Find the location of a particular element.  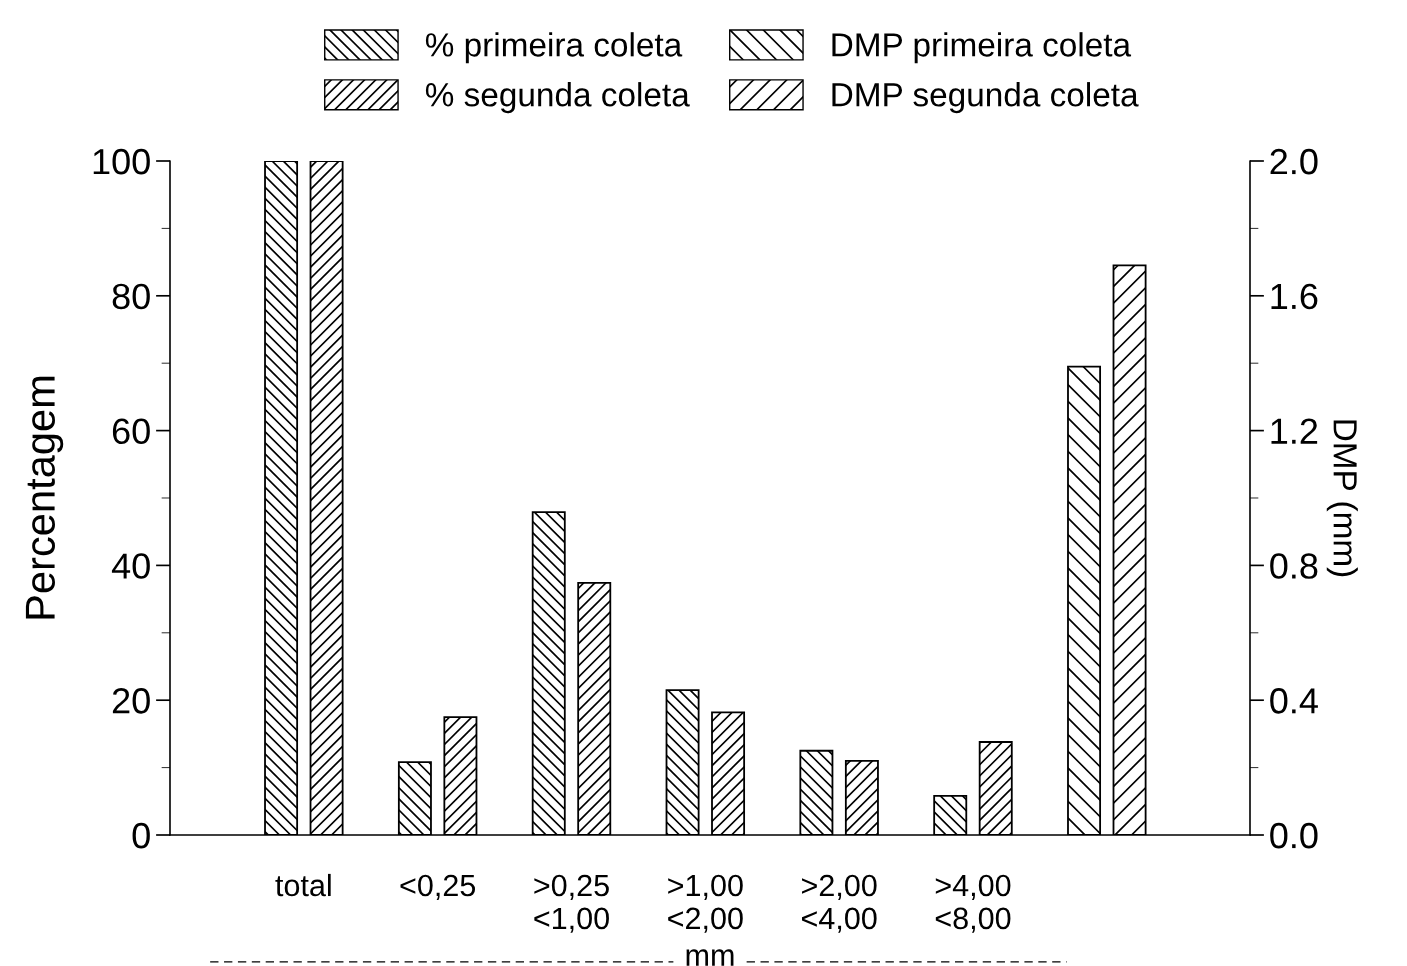

x-tick-label: >0,25 <1,00 is located at coordinates (571, 903).